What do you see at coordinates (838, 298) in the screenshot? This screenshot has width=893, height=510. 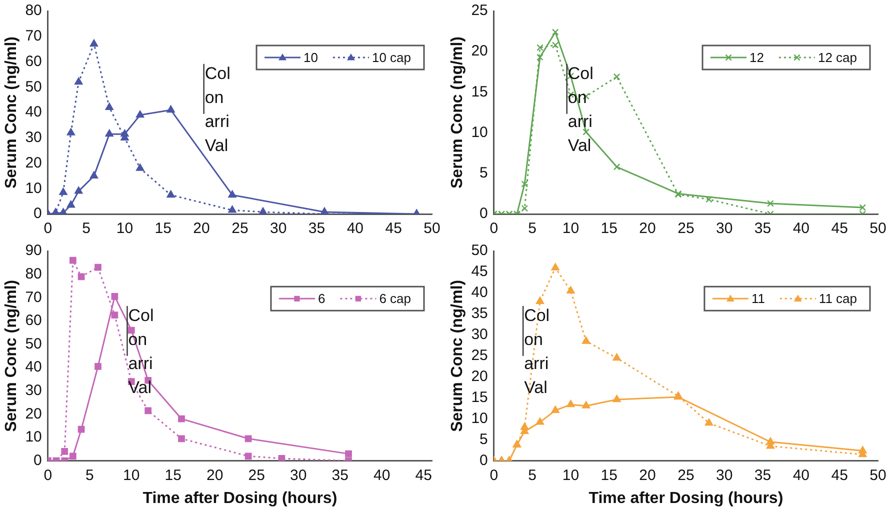 I see `legend-label: 11 cap` at bounding box center [838, 298].